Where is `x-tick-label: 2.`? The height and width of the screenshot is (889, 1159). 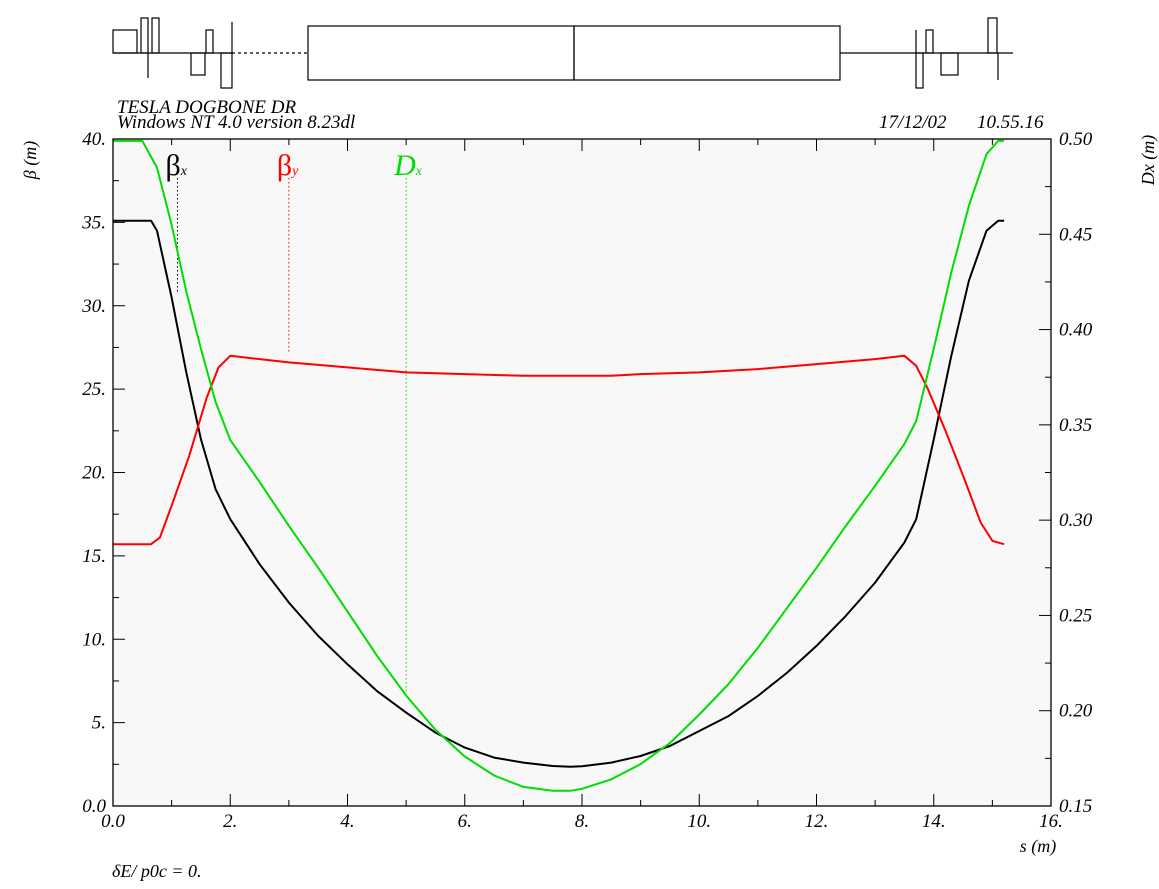 x-tick-label: 2. is located at coordinates (230, 821).